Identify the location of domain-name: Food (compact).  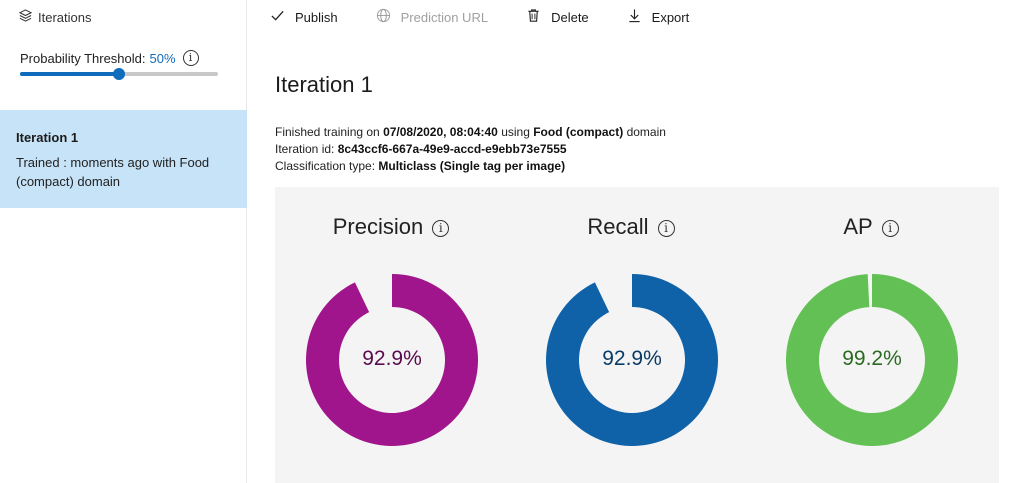
(578, 132).